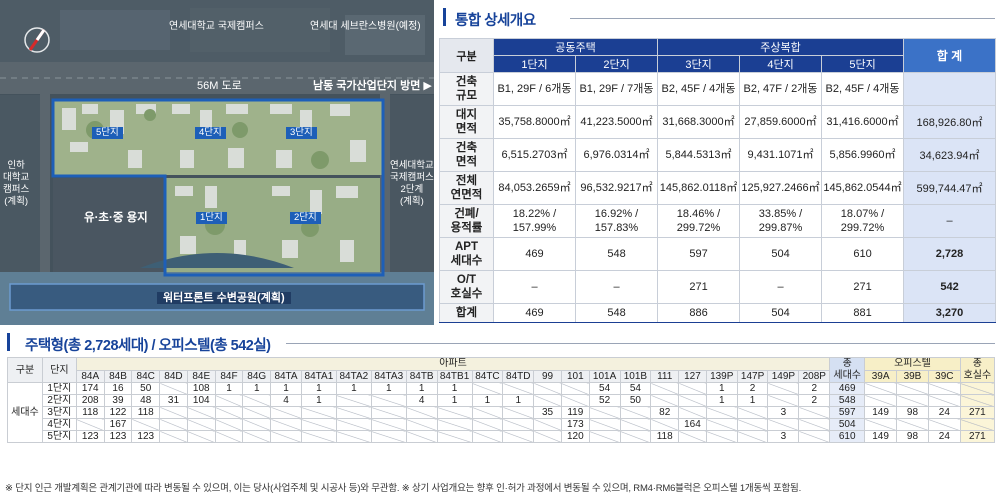 Image resolution: width=1000 pixels, height=499 pixels. I want to click on officetel-type-header: 39A, so click(881, 376).